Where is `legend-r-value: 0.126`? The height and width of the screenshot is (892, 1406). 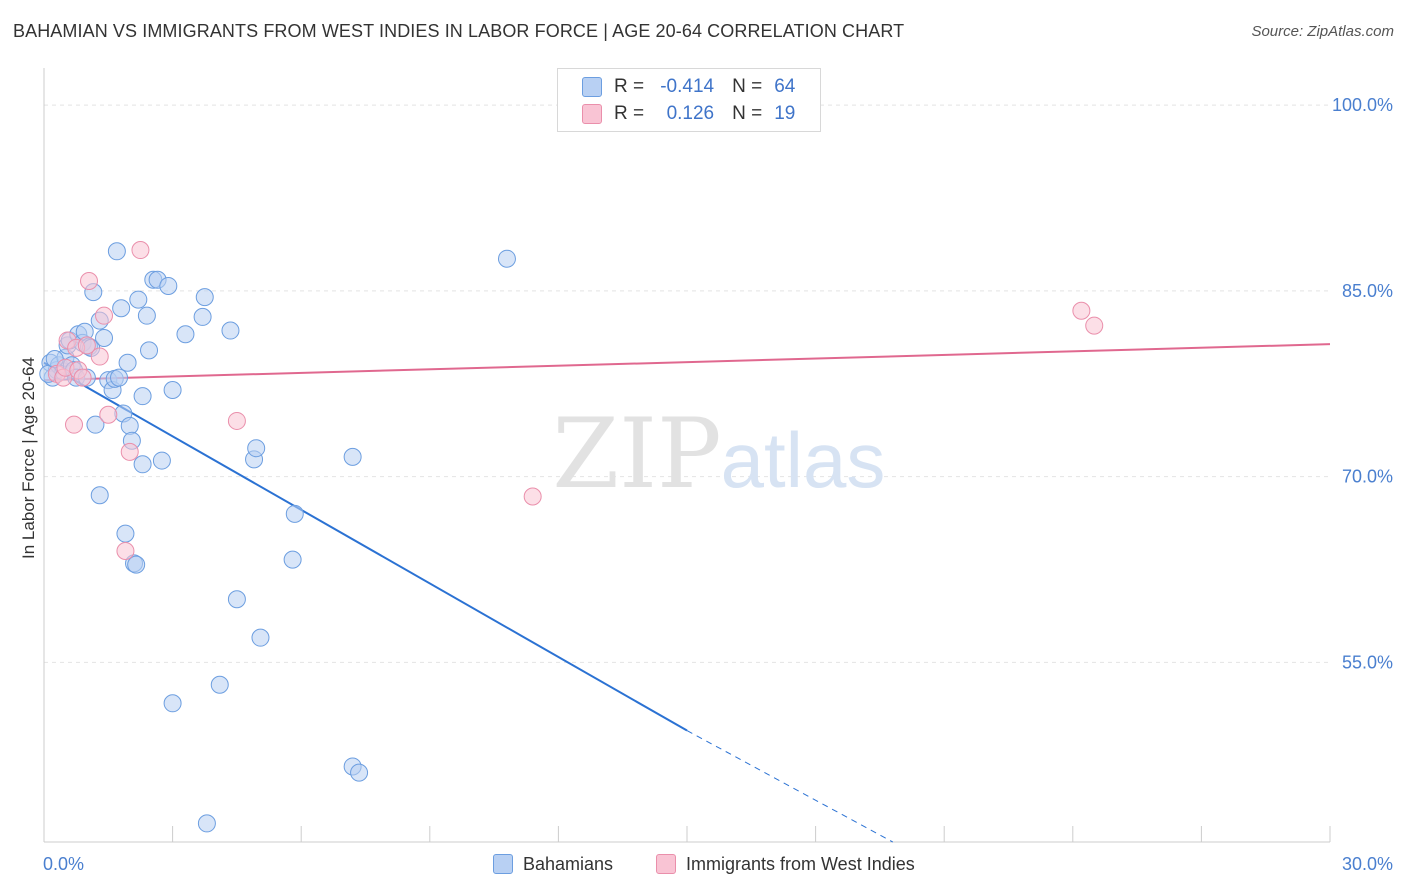 legend-r-value: 0.126 is located at coordinates (690, 113).